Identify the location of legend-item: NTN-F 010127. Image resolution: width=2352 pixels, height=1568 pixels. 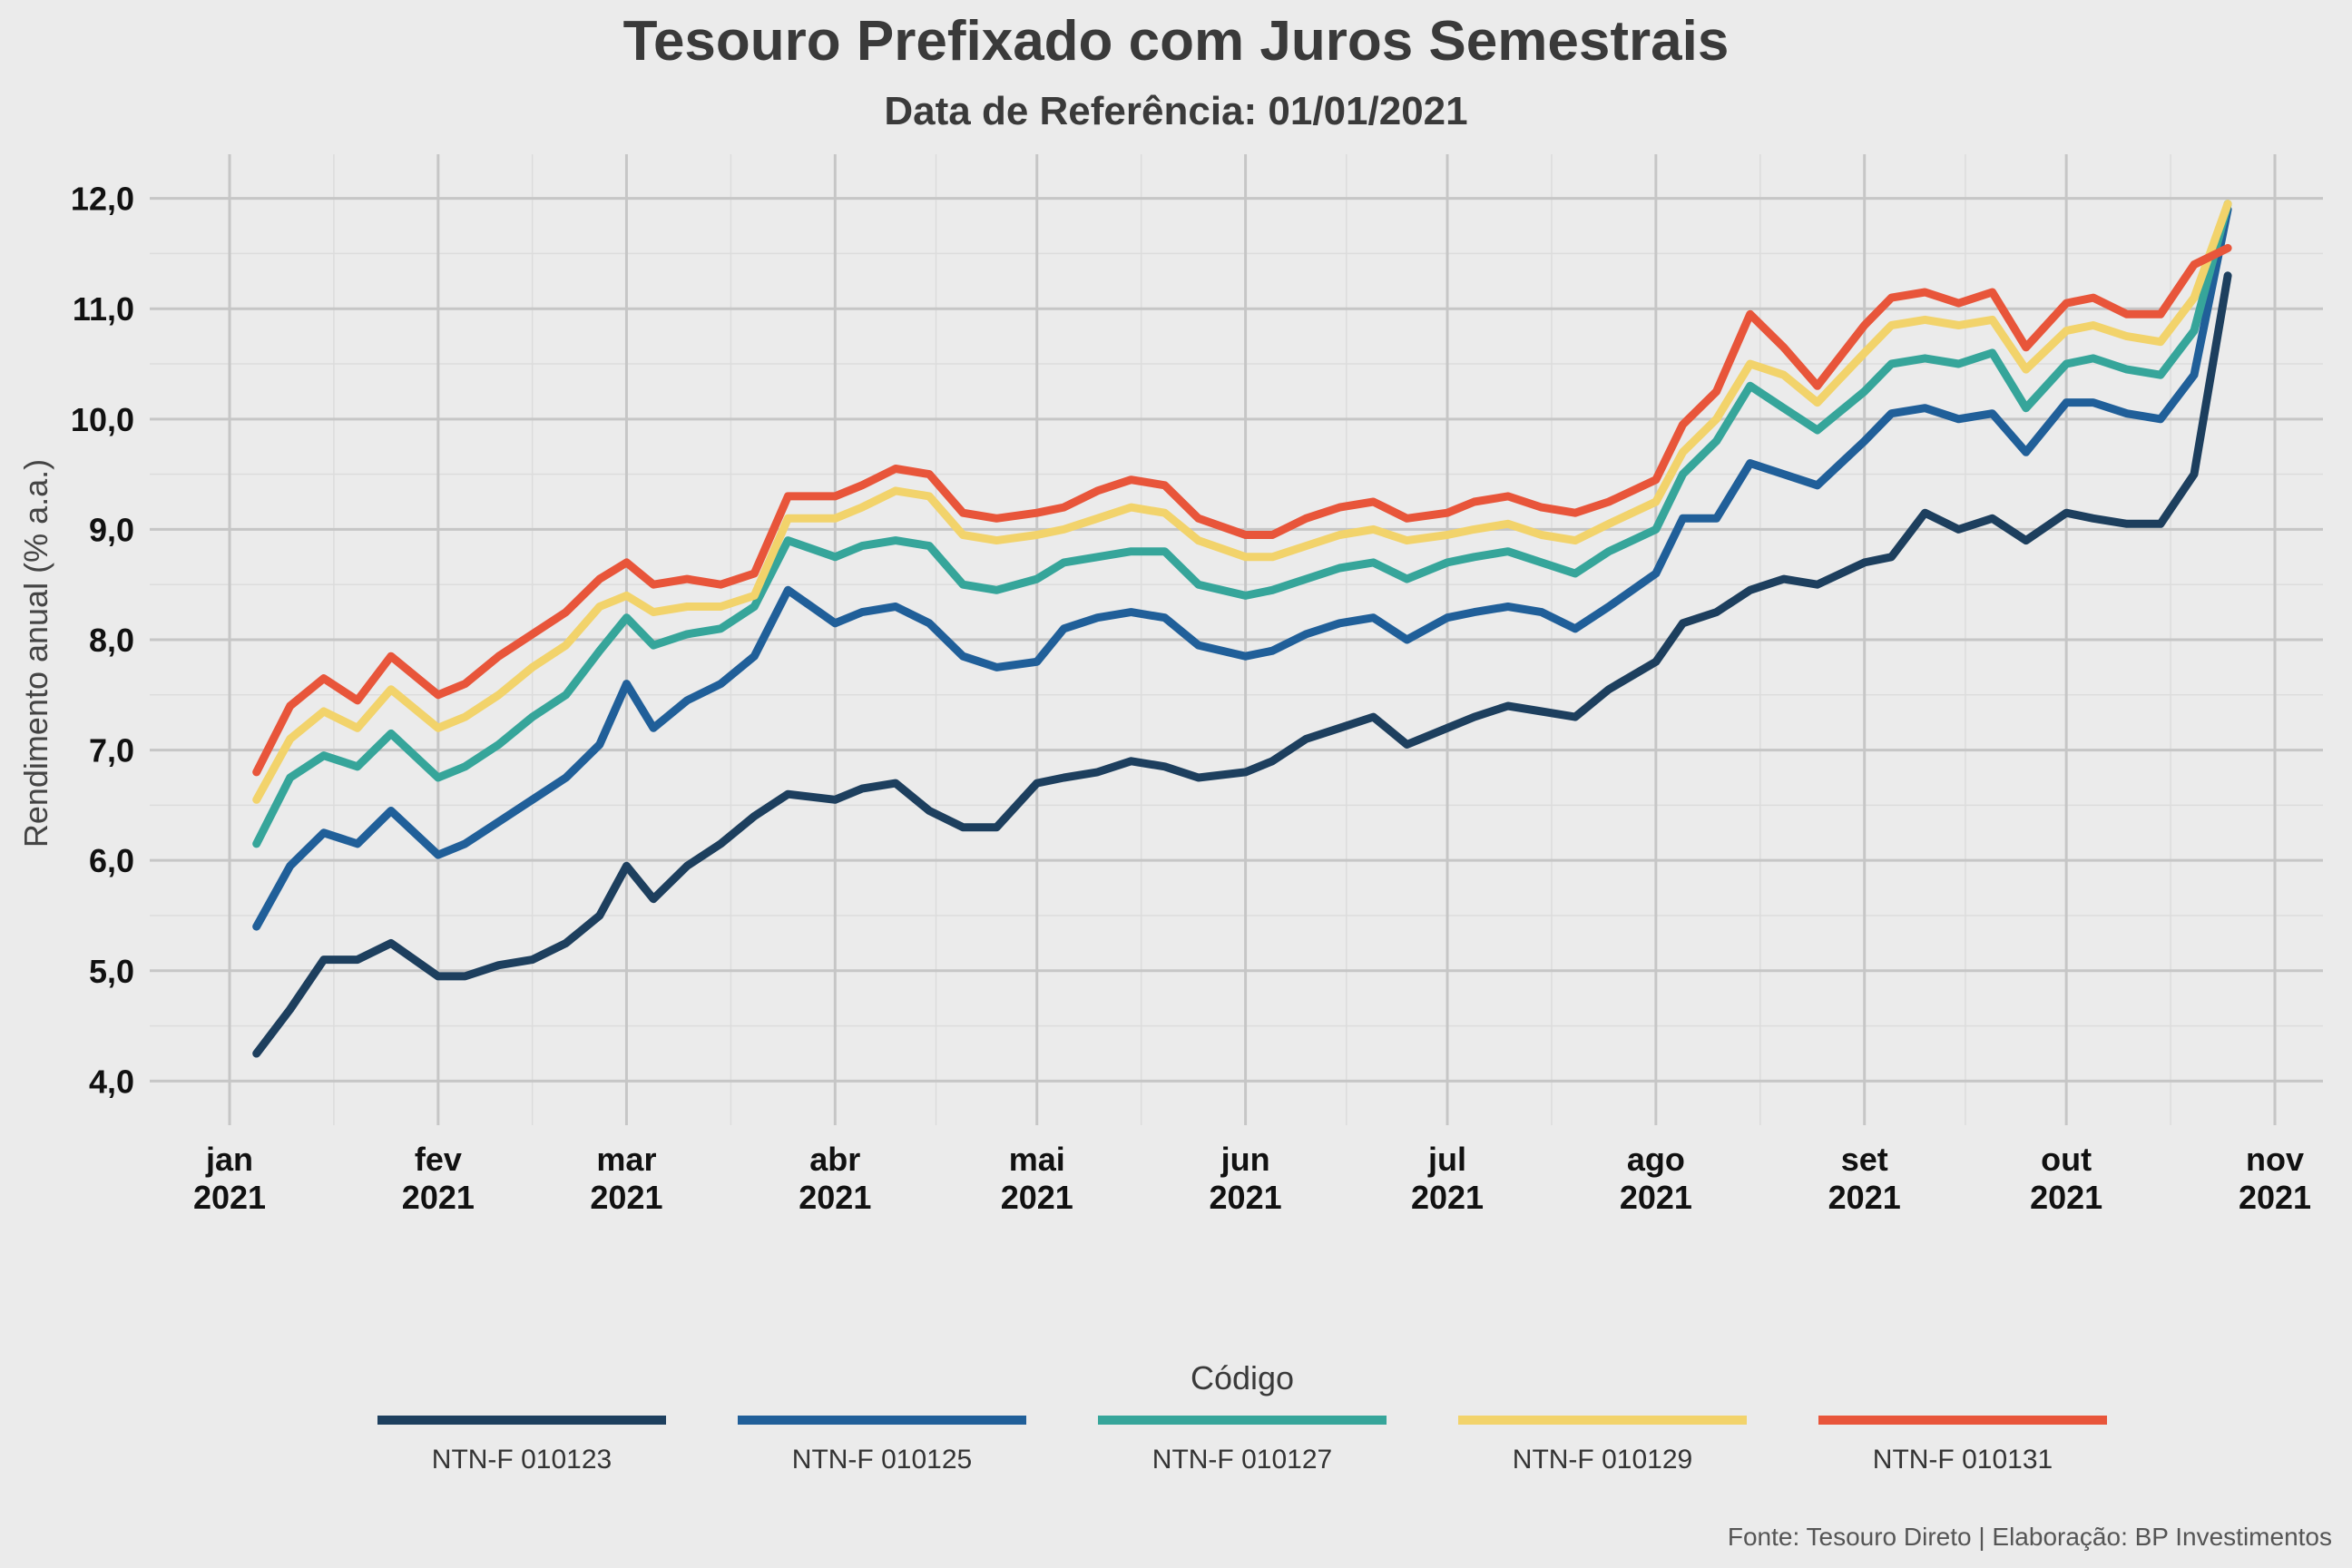
(1242, 1445).